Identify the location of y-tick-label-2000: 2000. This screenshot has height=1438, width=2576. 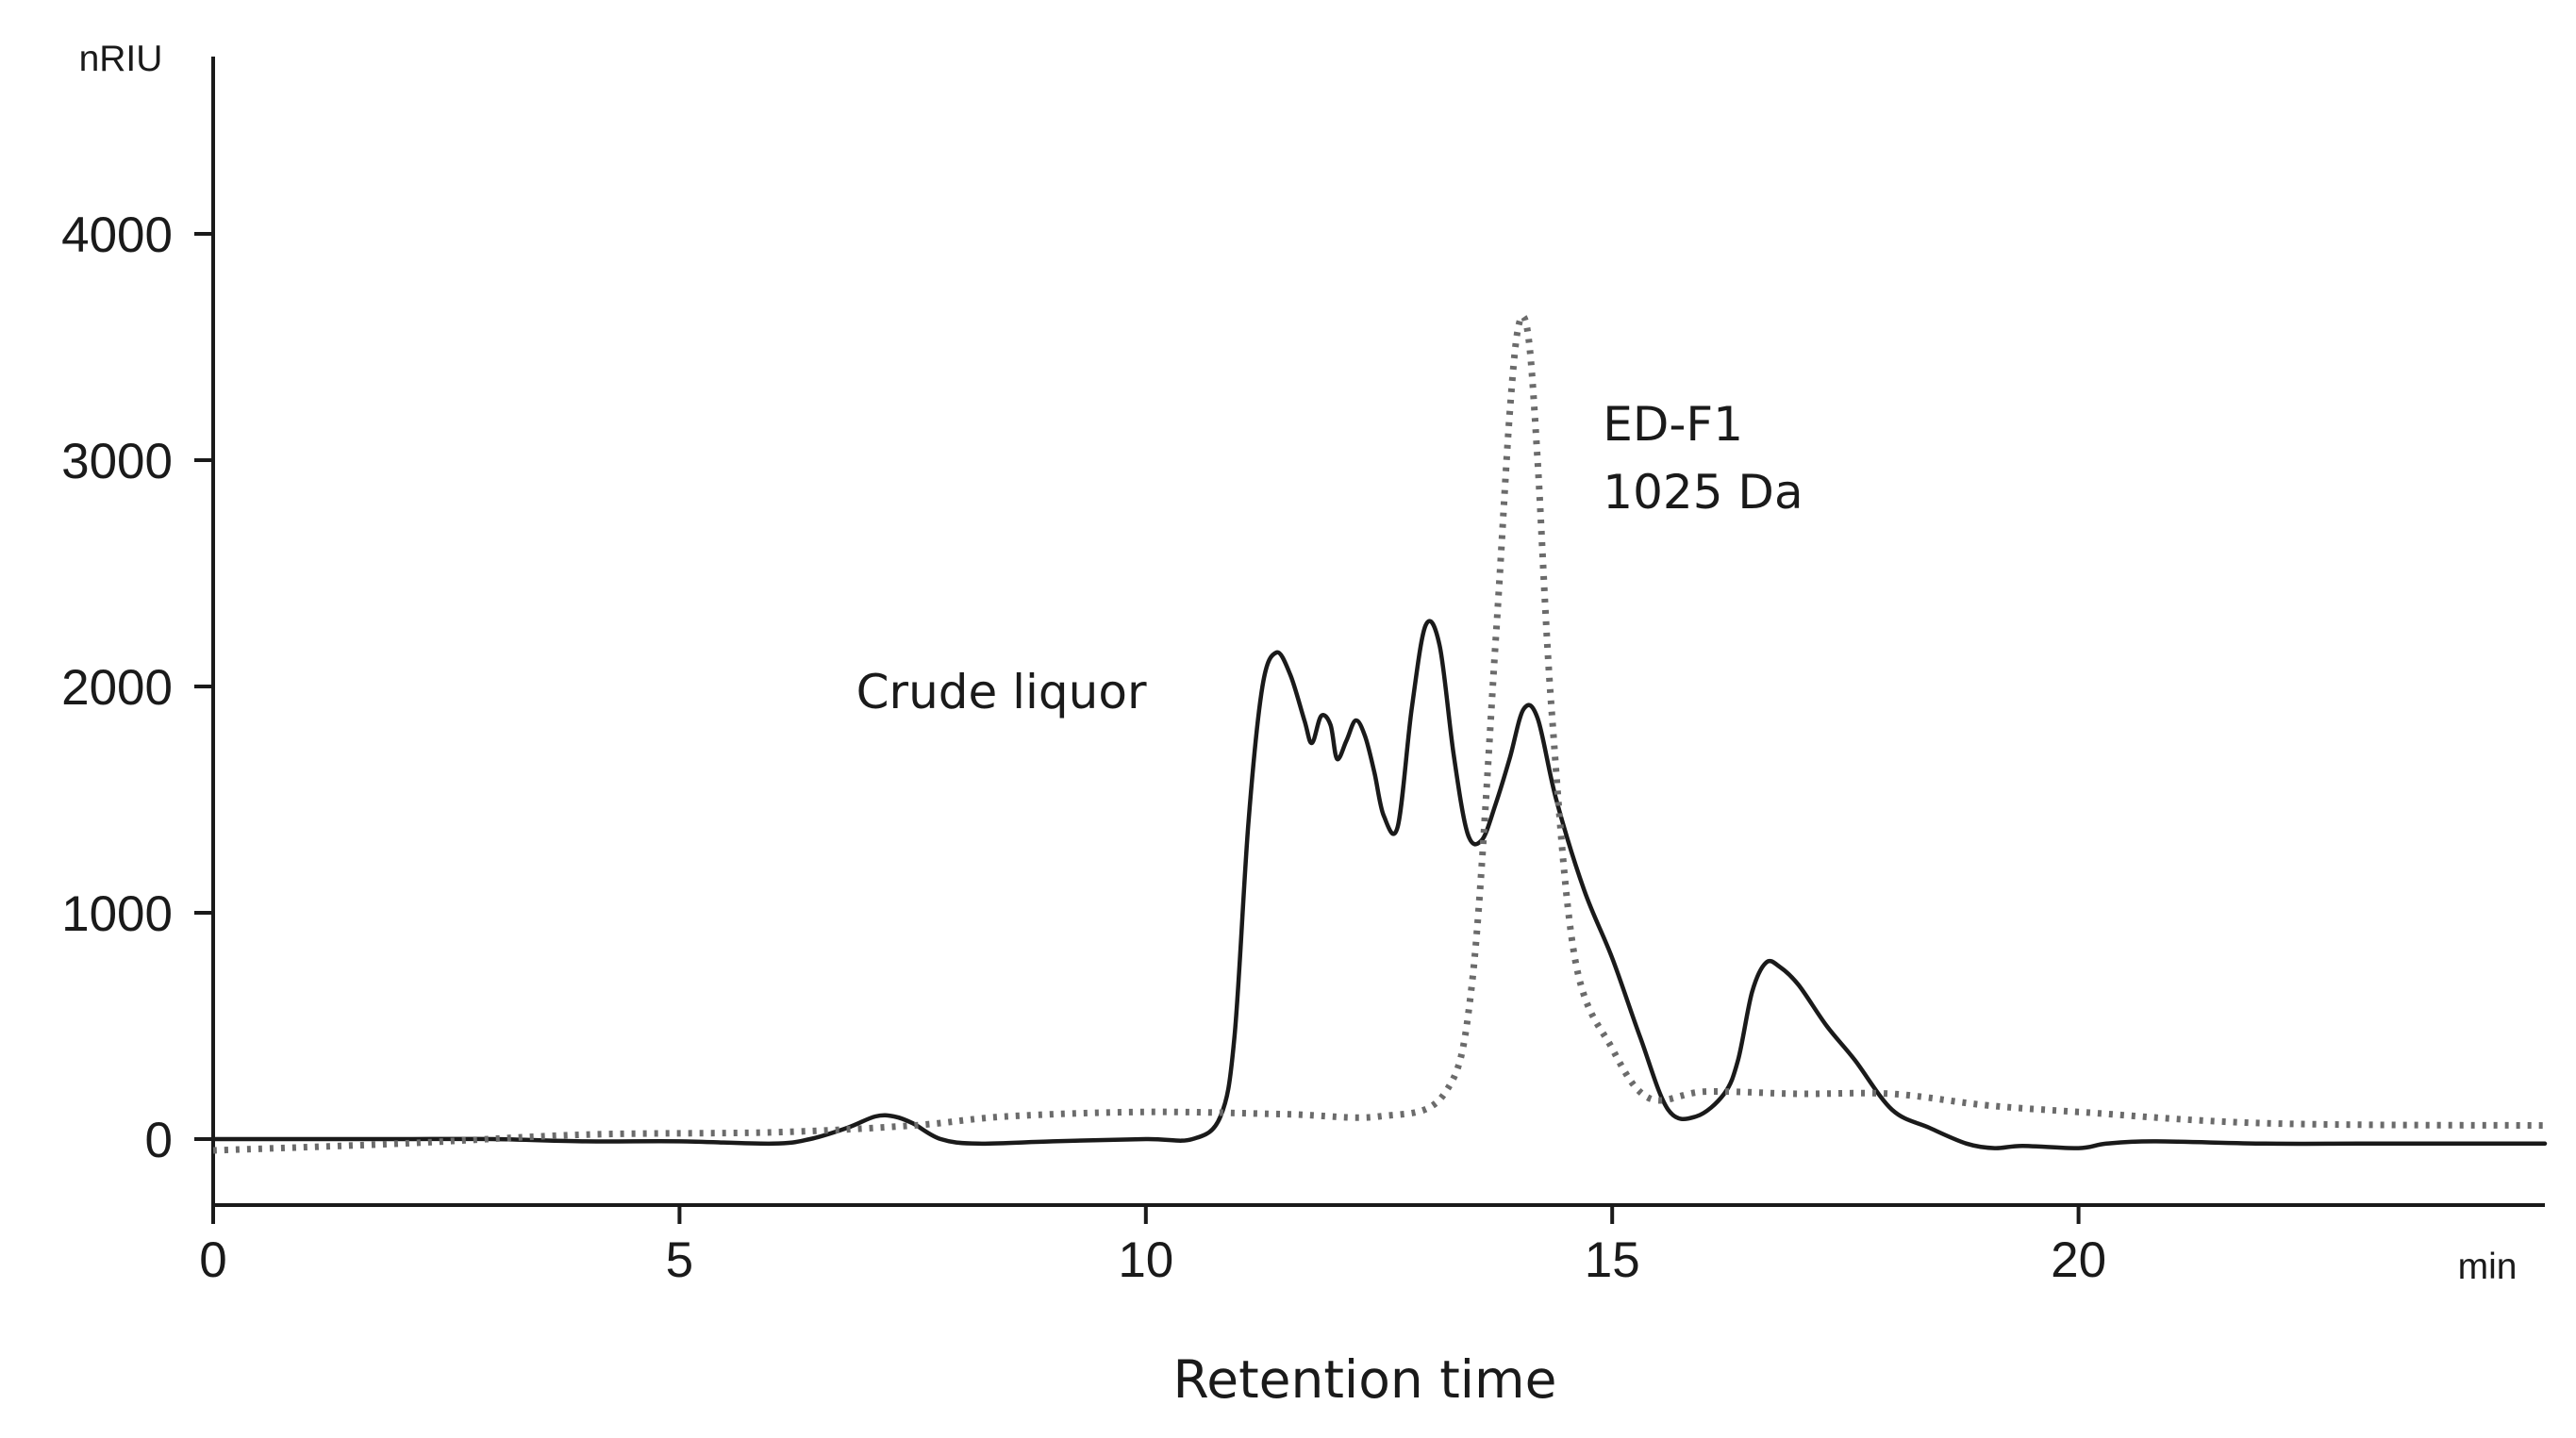
(117, 688).